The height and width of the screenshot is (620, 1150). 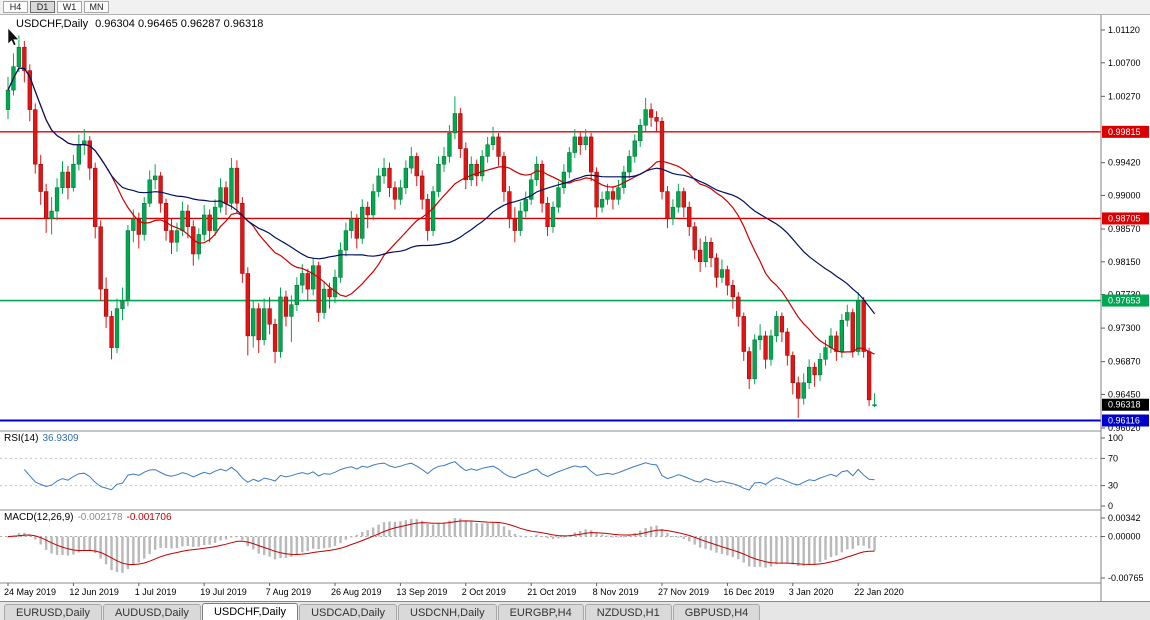 I want to click on ohlc-values: 0.96304 0.96465 0.96287 0.96318, so click(x=179, y=24).